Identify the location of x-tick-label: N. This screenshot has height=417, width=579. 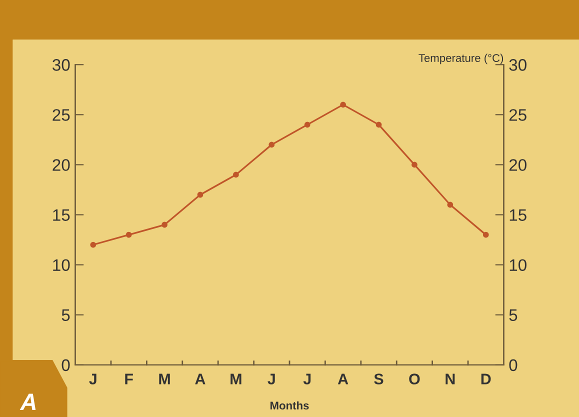
(450, 379).